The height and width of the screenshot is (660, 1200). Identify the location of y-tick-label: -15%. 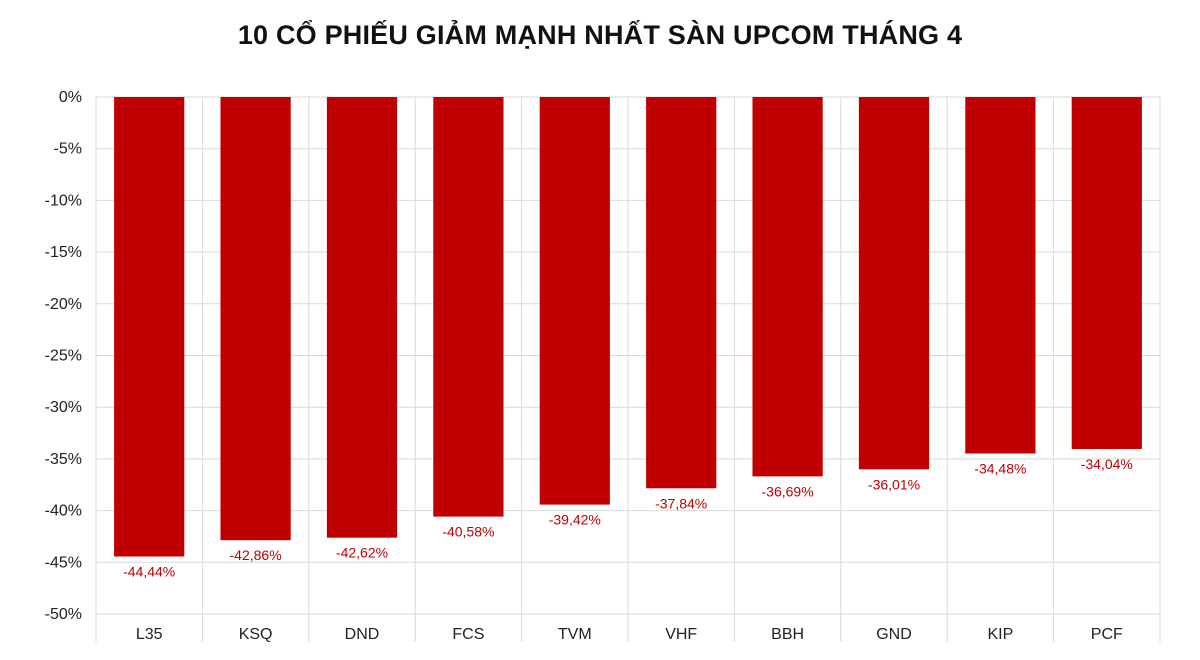
(63, 252).